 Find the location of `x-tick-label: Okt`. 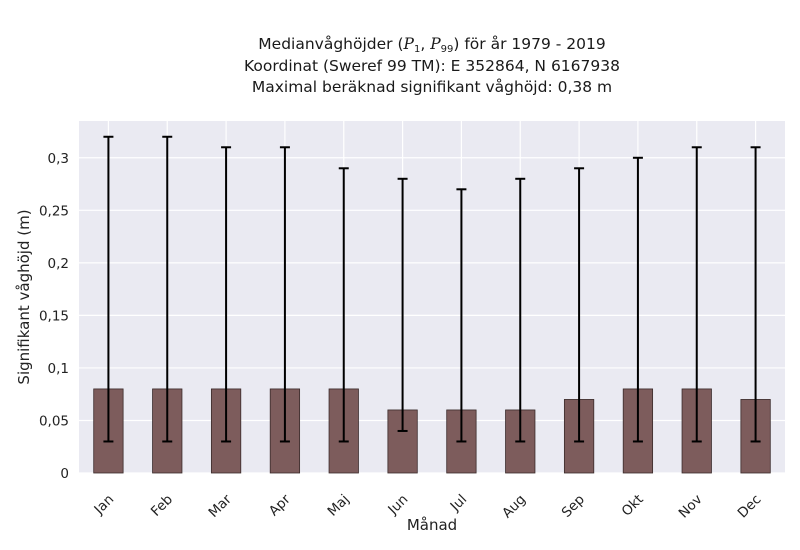

x-tick-label: Okt is located at coordinates (633, 506).